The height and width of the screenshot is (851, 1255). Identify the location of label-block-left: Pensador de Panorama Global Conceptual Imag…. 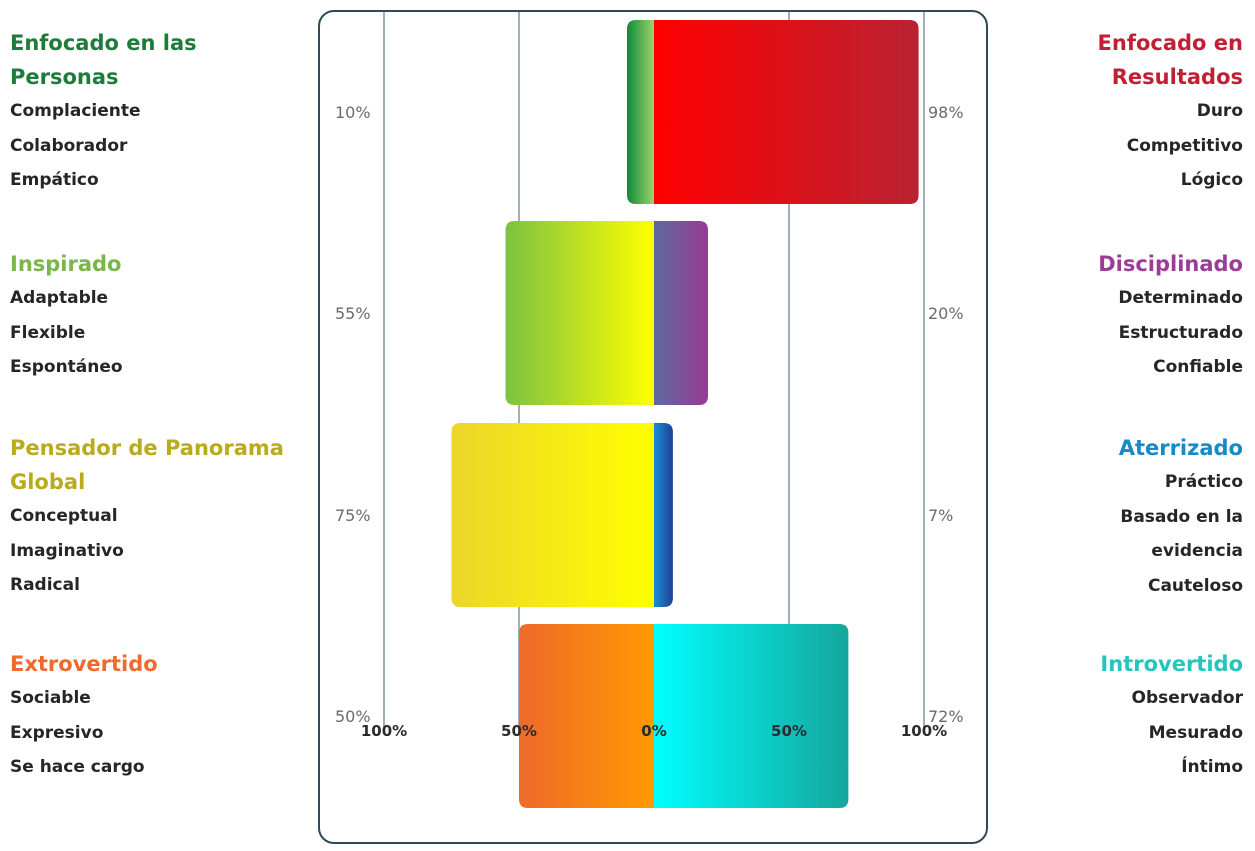
(160, 517).